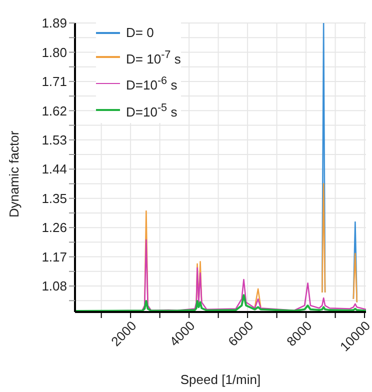 This screenshot has height=392, width=372. Describe the element at coordinates (153, 58) in the screenshot. I see `legend-label: D= 10$^{-7}$ s` at that location.